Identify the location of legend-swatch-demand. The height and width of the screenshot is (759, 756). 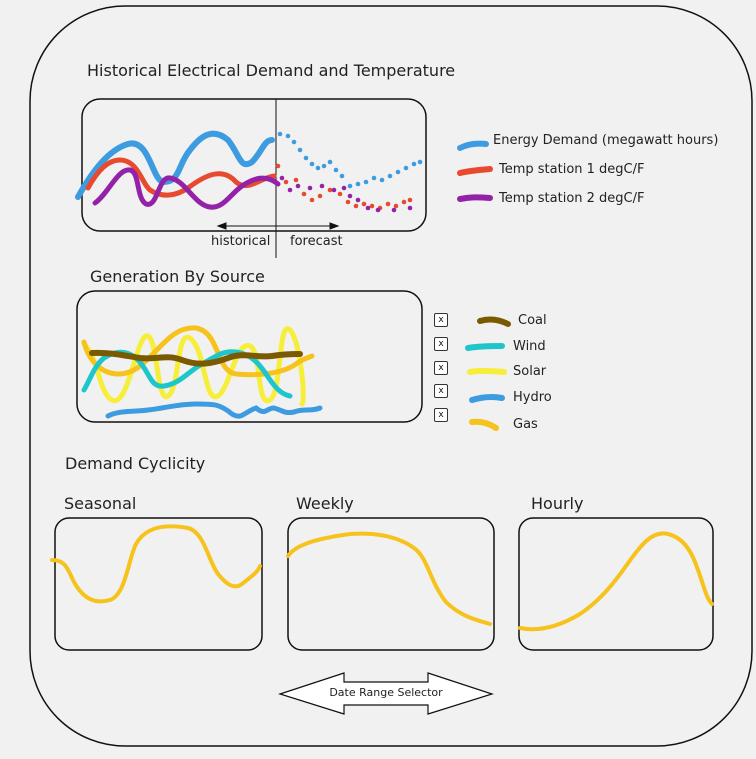
(473, 145).